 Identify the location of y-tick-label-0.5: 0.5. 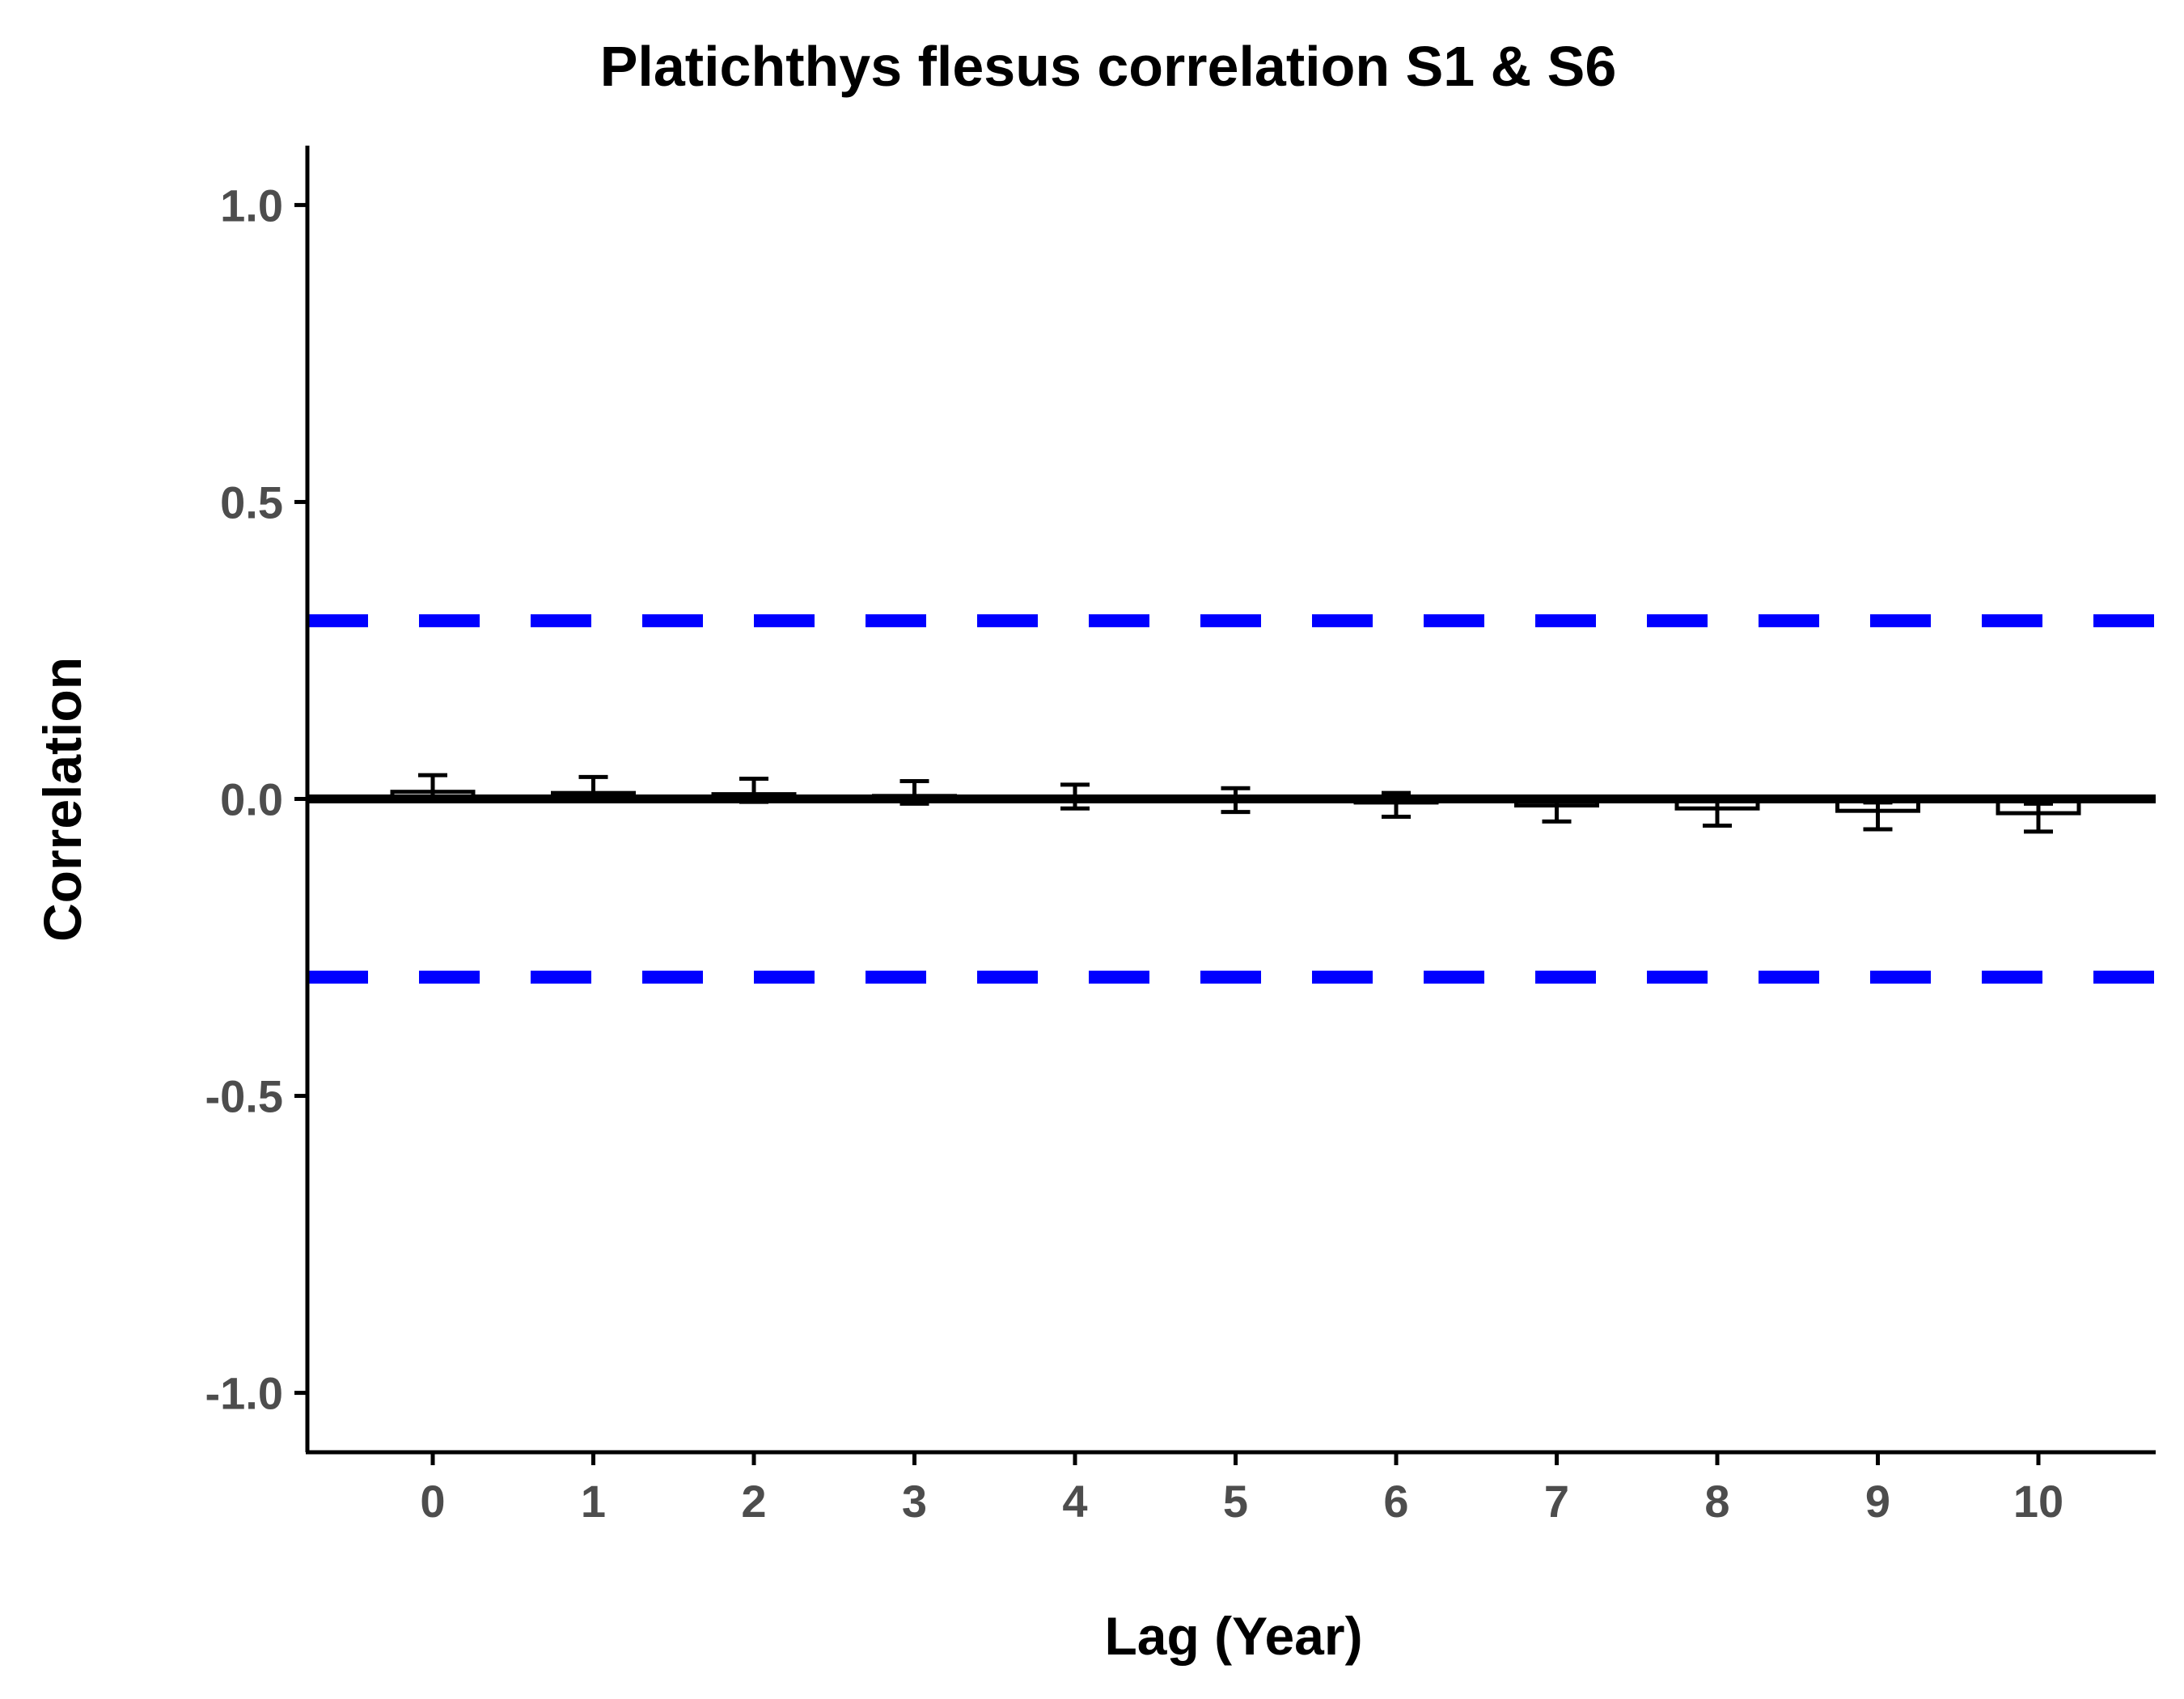
(252, 502).